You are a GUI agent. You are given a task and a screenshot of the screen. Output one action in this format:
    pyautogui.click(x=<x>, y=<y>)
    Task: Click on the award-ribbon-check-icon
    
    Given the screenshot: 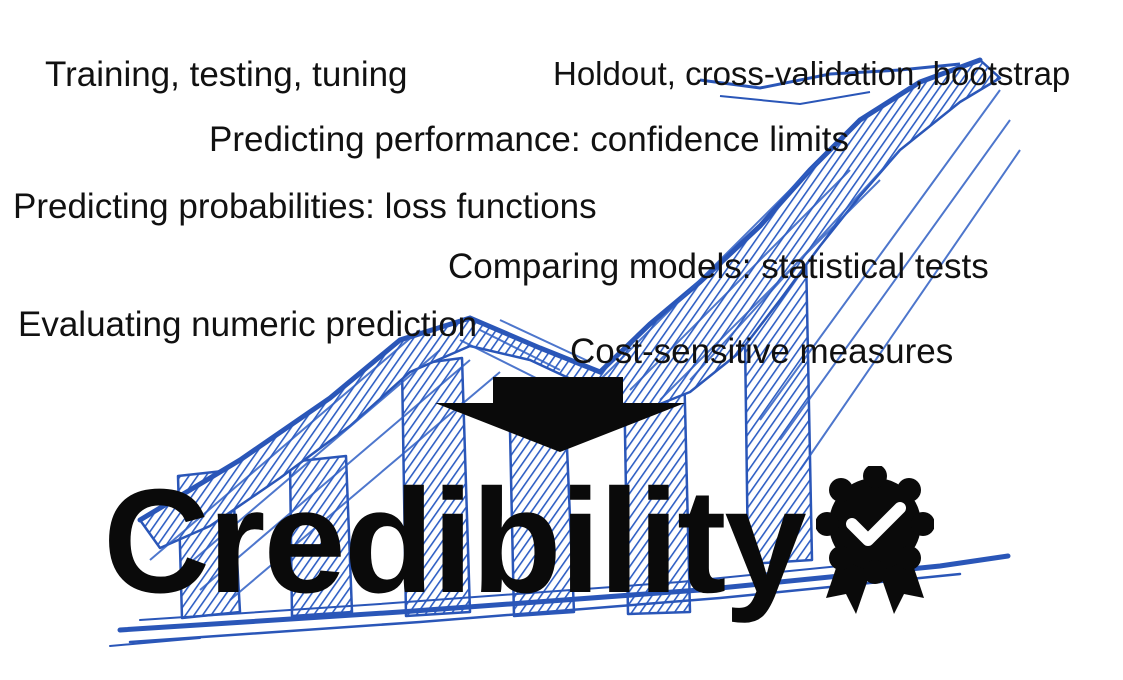 What is the action you would take?
    pyautogui.click(x=875, y=540)
    